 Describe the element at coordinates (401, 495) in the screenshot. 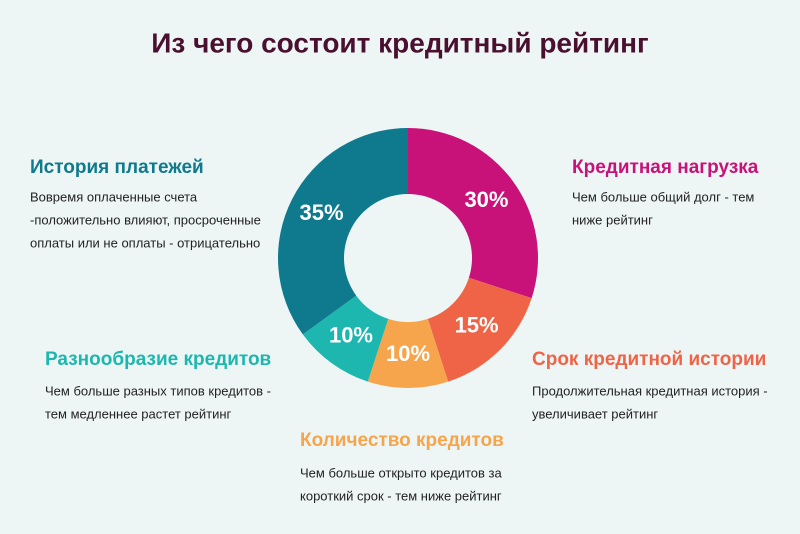

I see `category-description: короткий срок - тем ниже рейтинг` at that location.